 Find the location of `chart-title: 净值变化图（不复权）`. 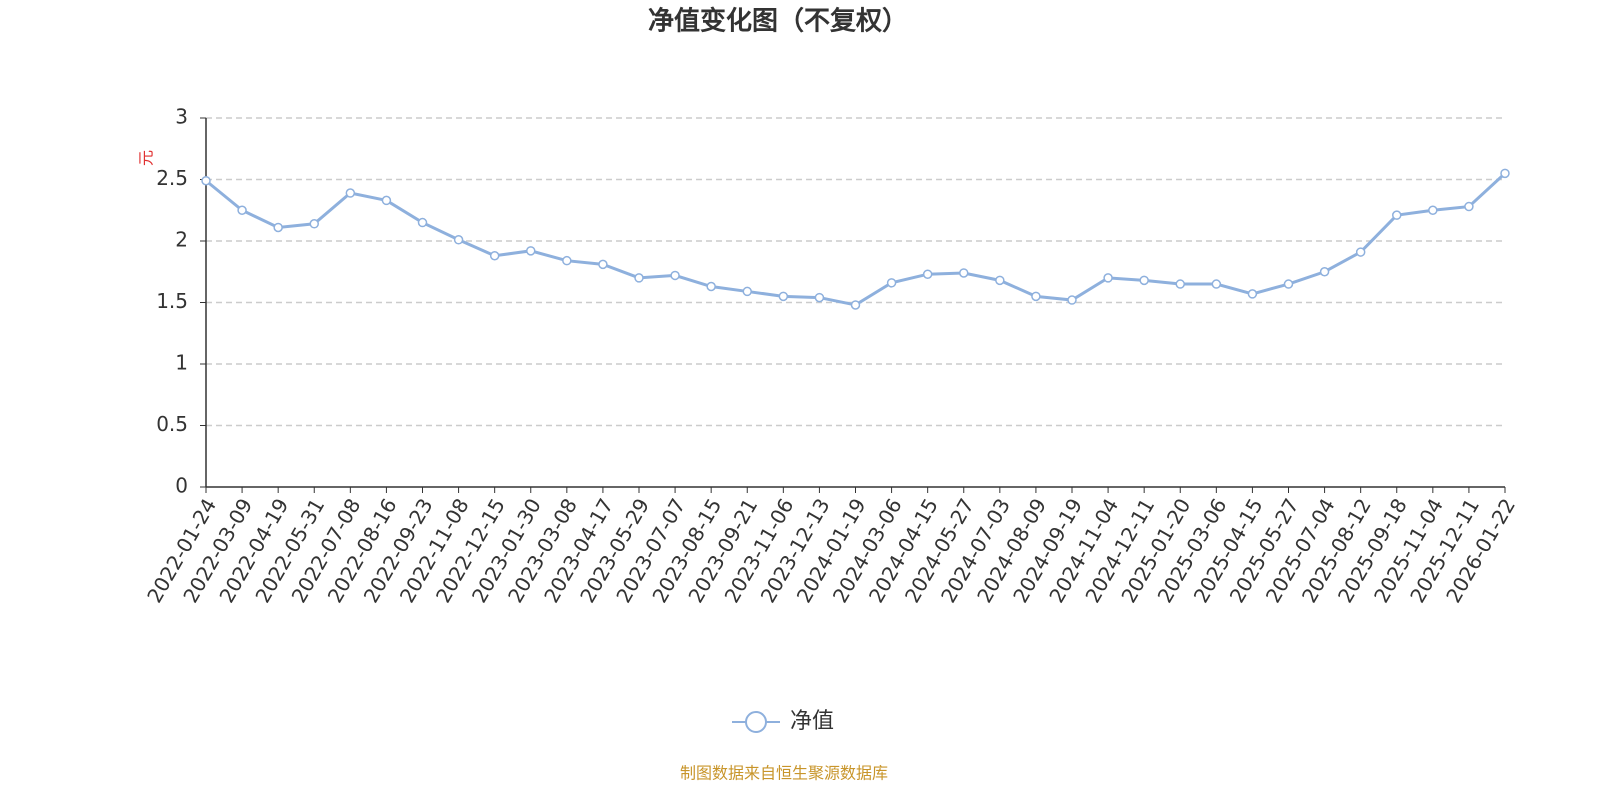

chart-title: 净值变化图（不复权） is located at coordinates (778, 21).